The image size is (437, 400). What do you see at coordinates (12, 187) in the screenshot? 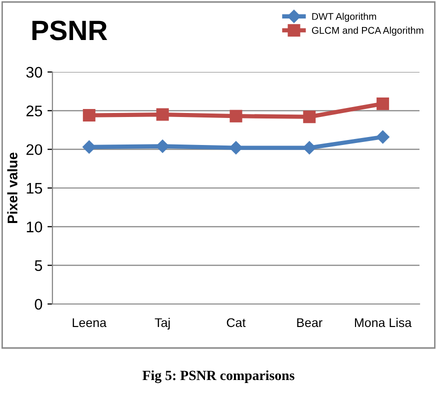
I see `y-axis-title: Pixel value` at bounding box center [12, 187].